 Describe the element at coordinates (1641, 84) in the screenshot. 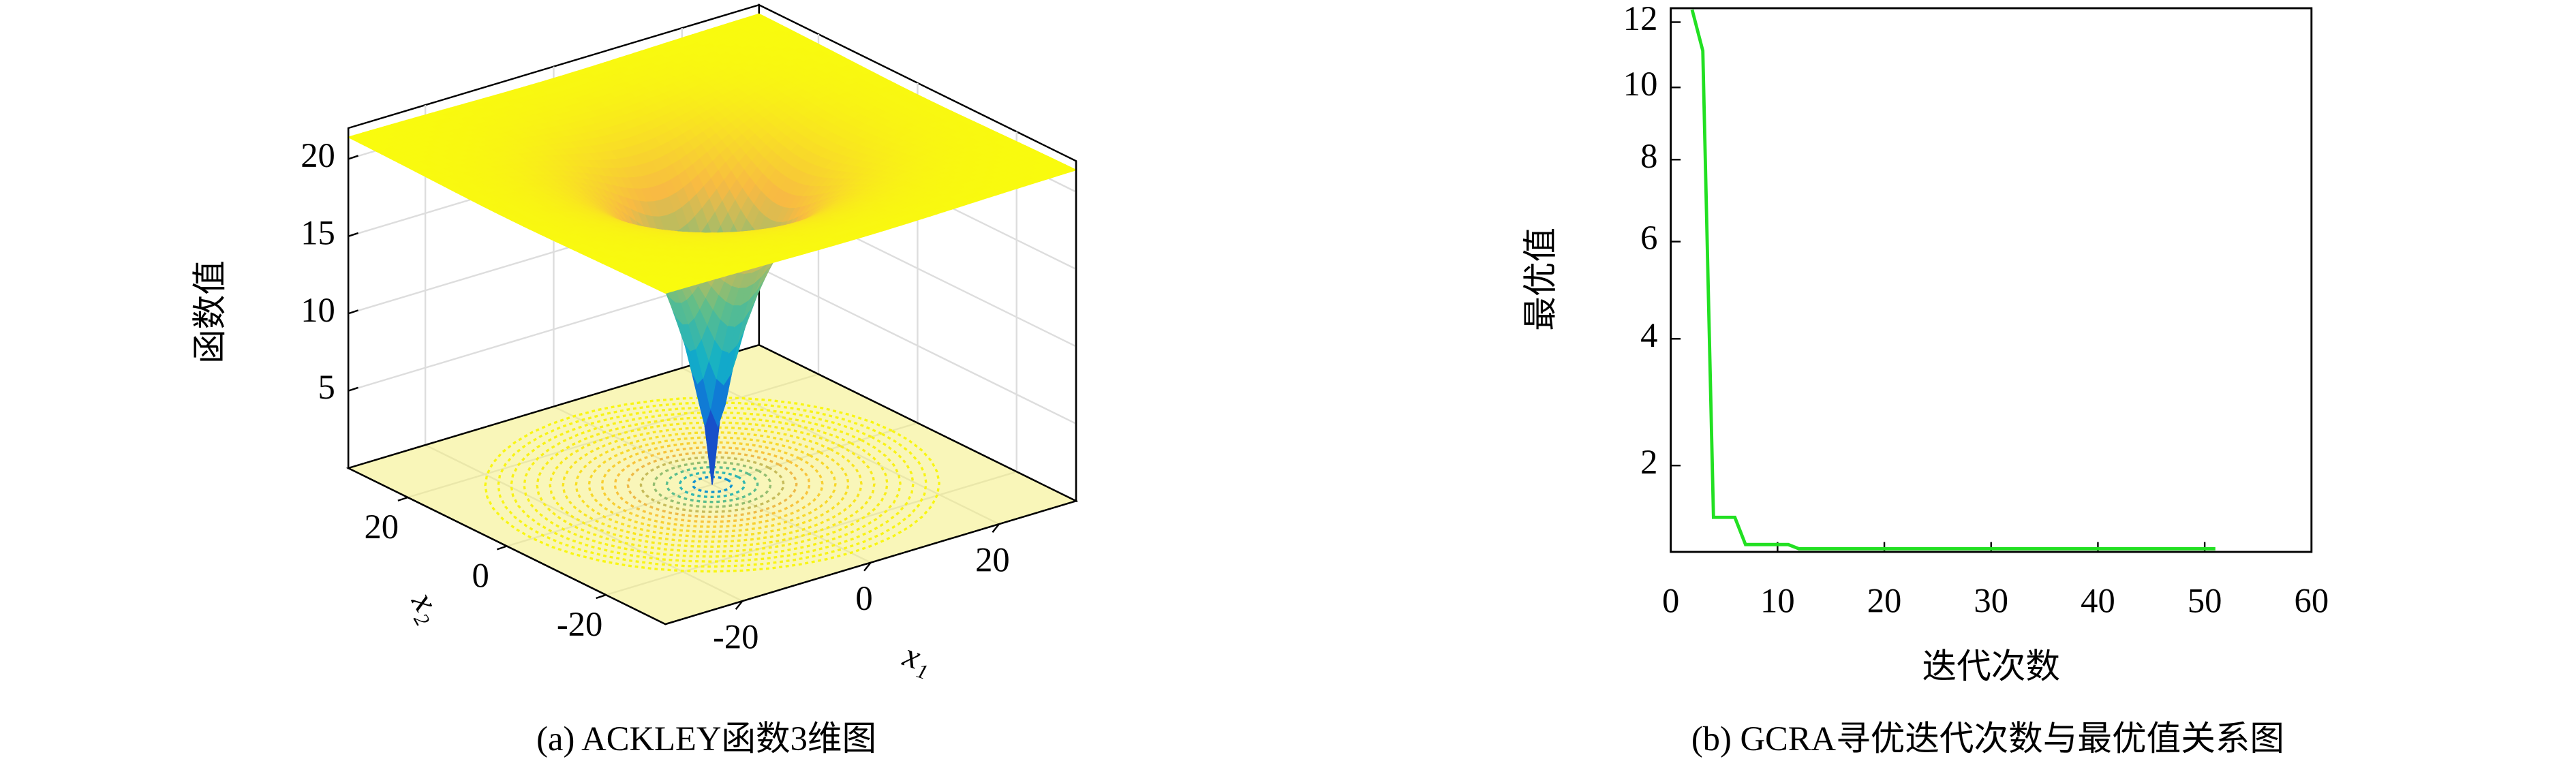

I see `y-tick-label: 10` at that location.